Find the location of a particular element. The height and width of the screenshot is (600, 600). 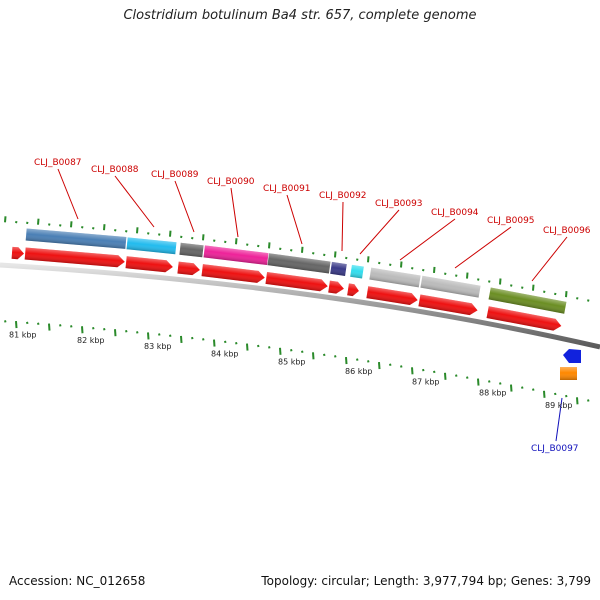

gene-feature-bars is located at coordinates (296, 271).